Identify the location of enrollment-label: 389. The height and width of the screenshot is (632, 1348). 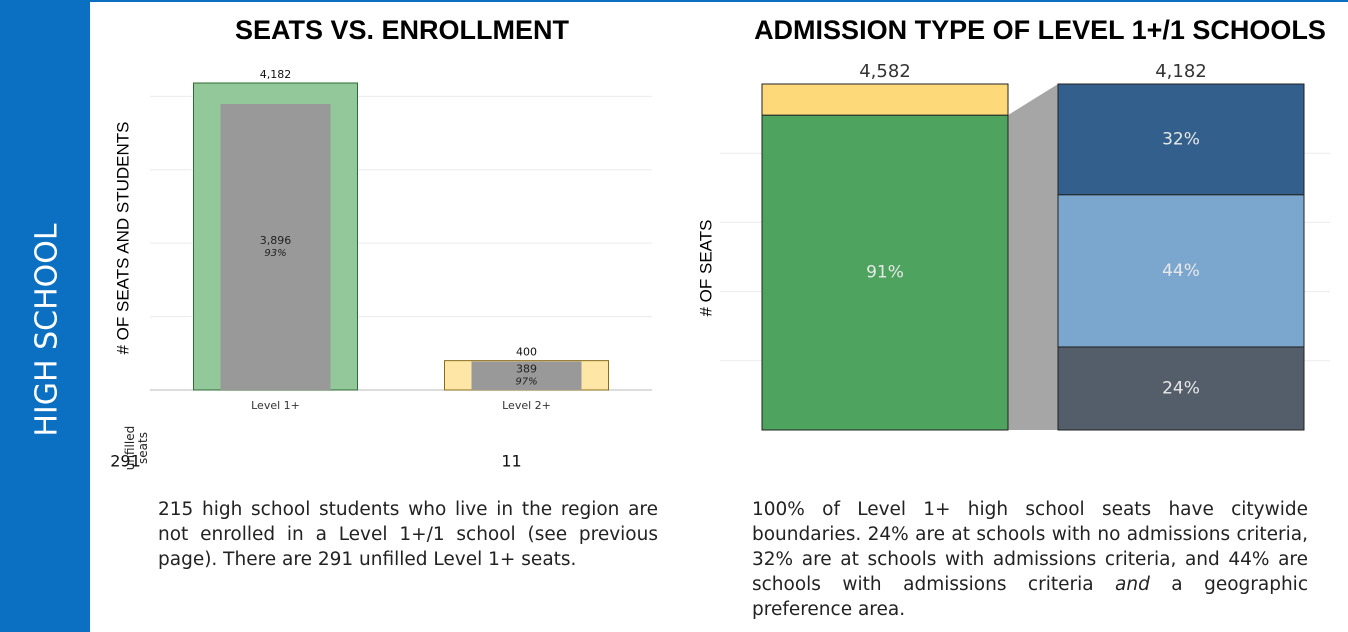
(526, 369).